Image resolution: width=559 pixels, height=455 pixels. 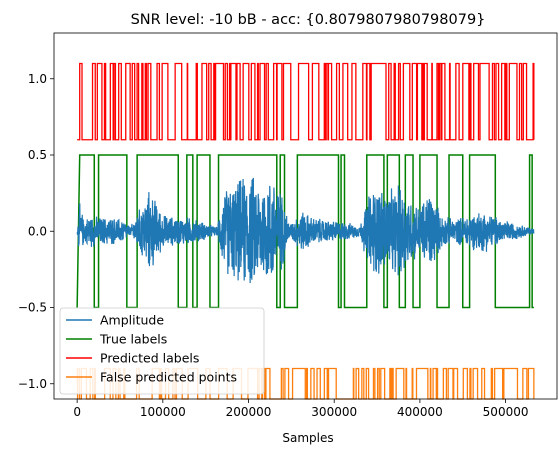 What do you see at coordinates (300, 409) in the screenshot?
I see `x-axis: 0 100000 200000 300000 400000 500000` at bounding box center [300, 409].